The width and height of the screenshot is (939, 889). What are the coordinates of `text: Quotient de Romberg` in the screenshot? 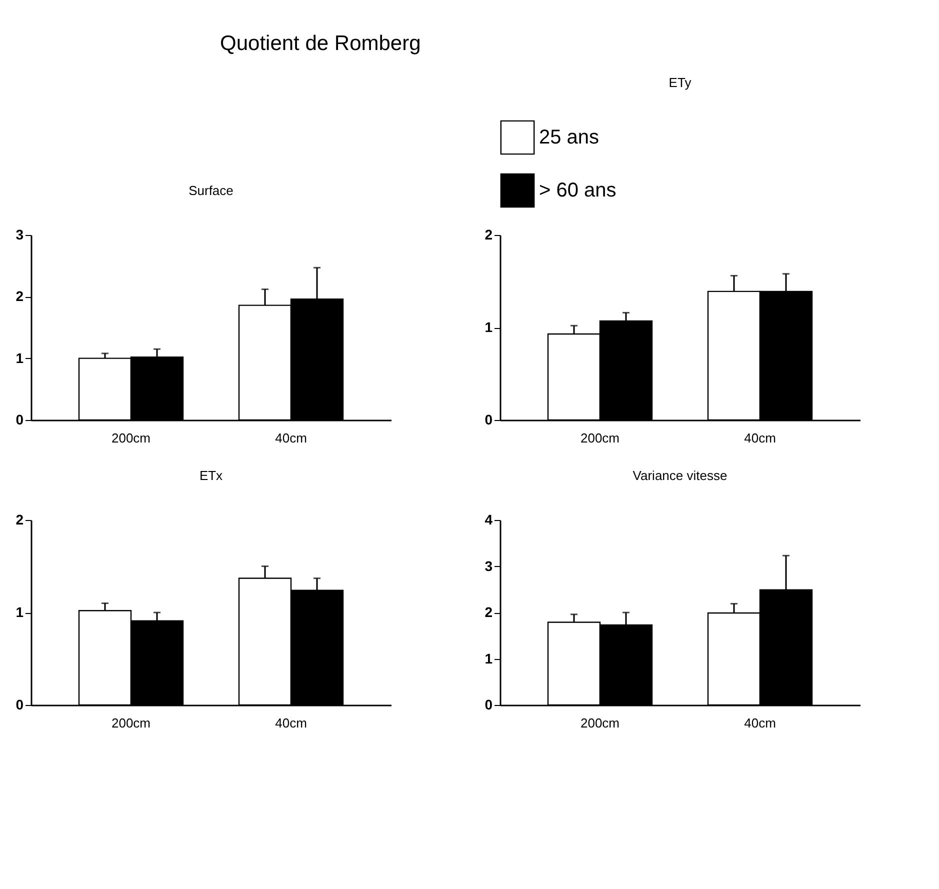 It's located at (320, 44).